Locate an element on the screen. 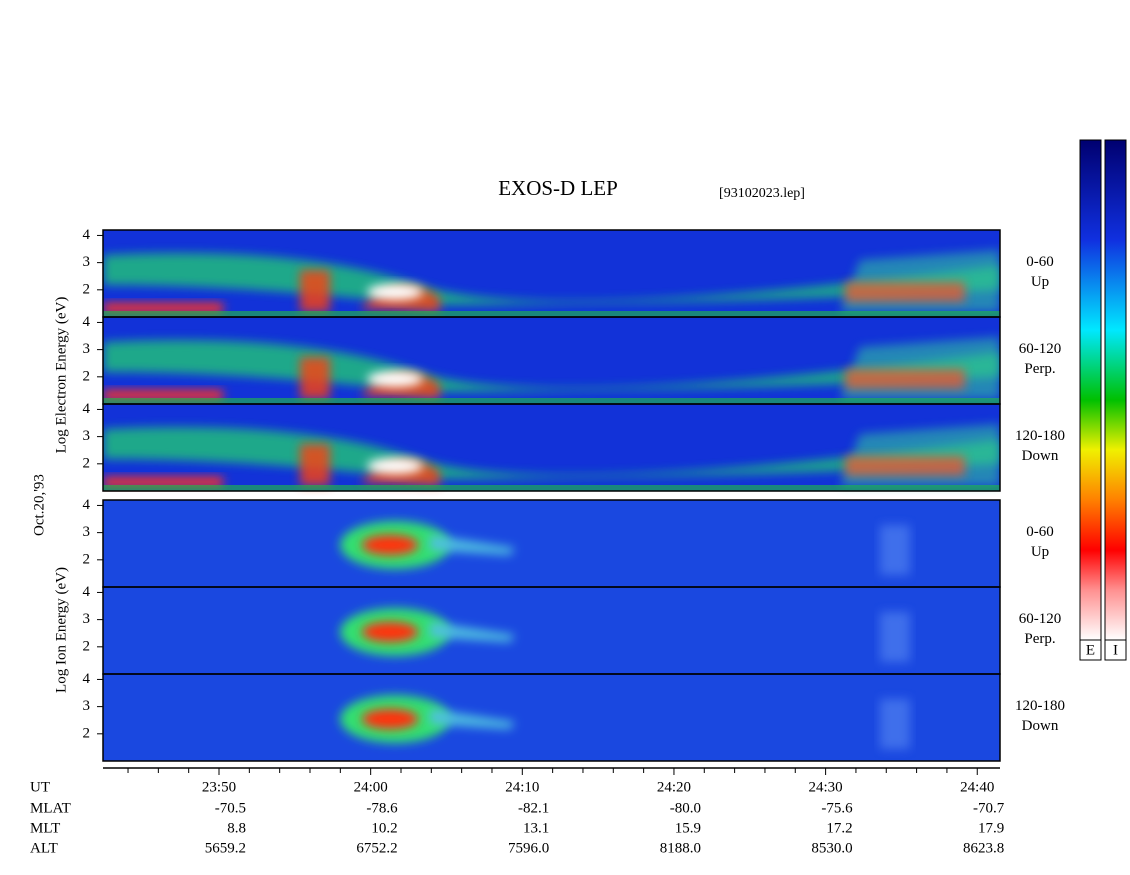 The image size is (1130, 875). ephemeris-value: 5659.2 is located at coordinates (225, 848).